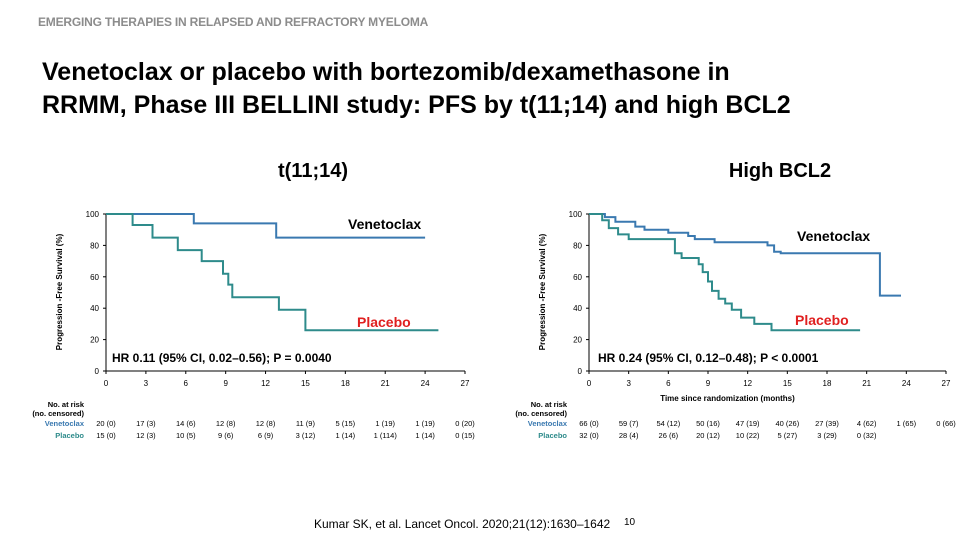 The width and height of the screenshot is (975, 548). What do you see at coordinates (629, 435) in the screenshot?
I see `risk-cell: 28 (4)` at bounding box center [629, 435].